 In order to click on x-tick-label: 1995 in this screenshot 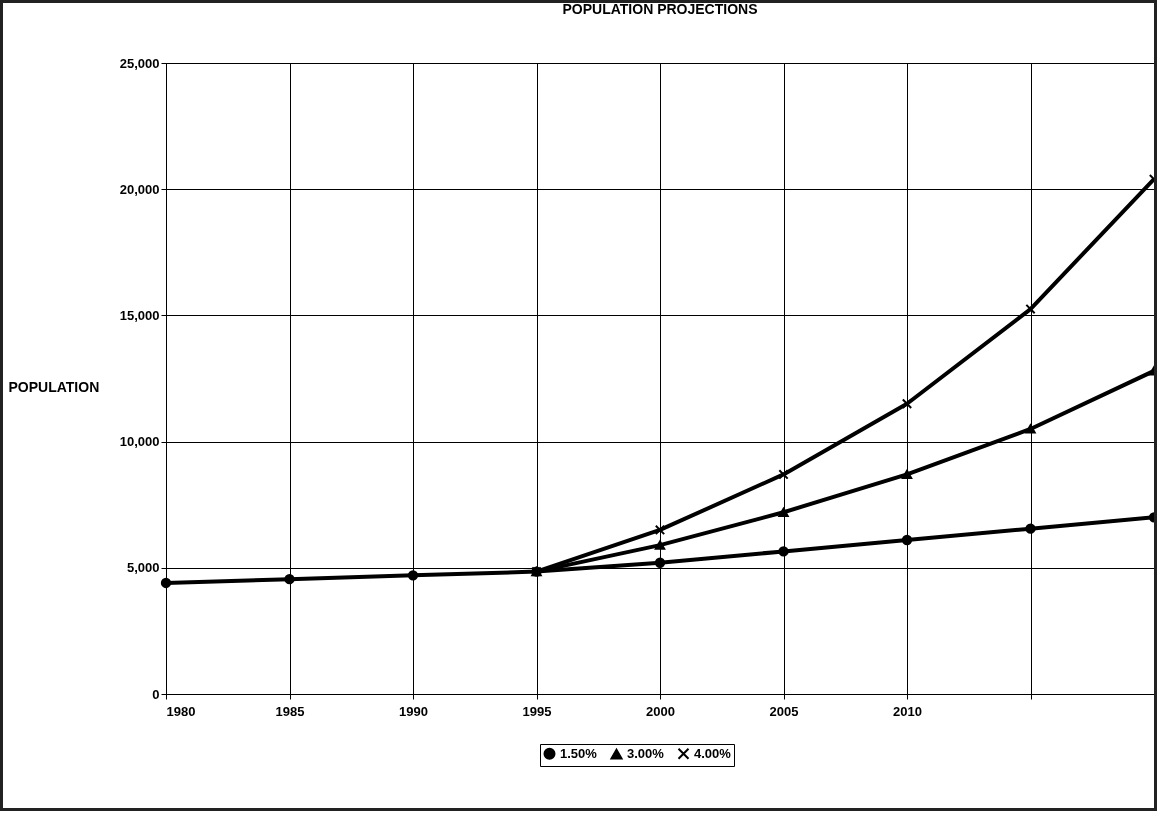, I will do `click(537, 711)`.